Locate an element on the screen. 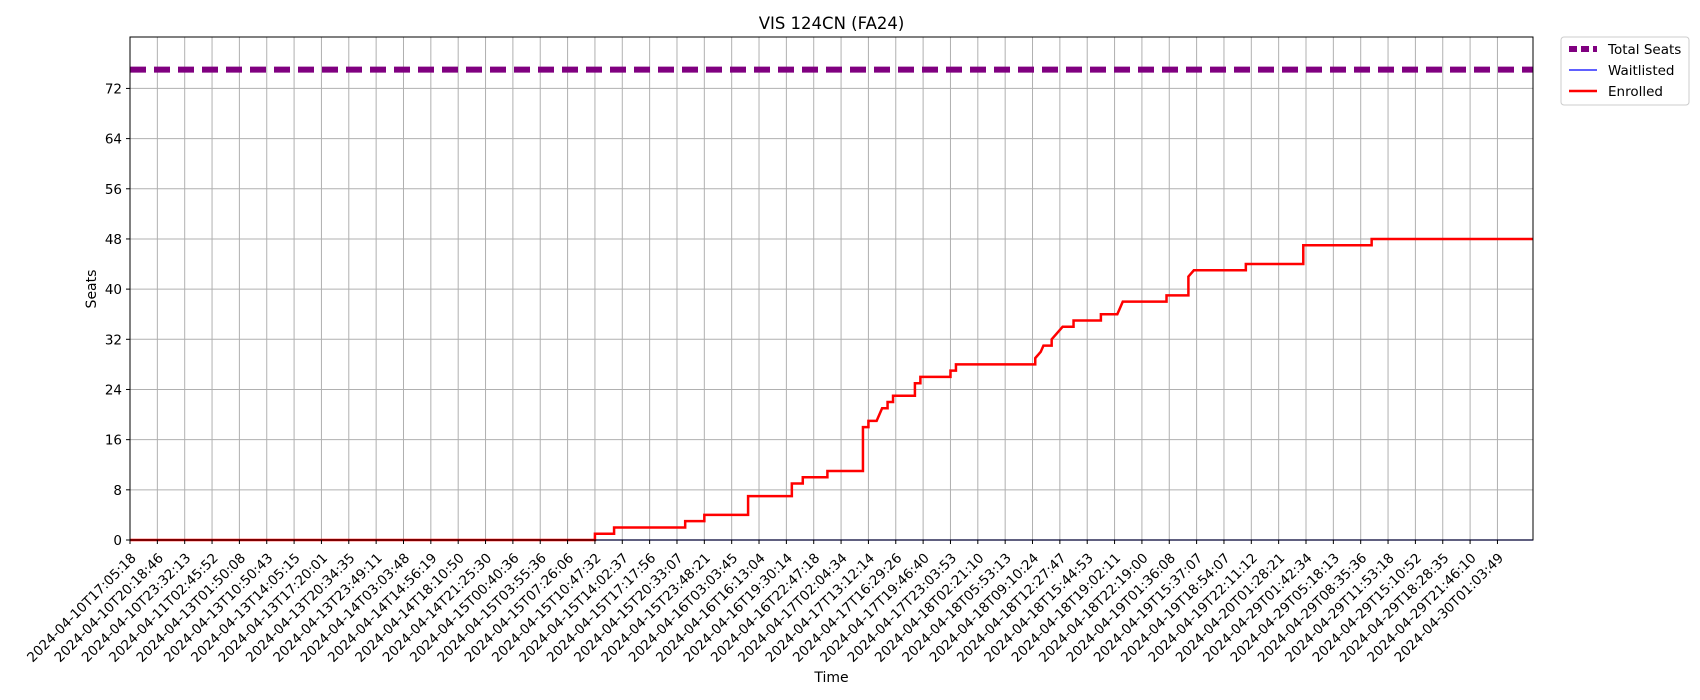  y-tick-label: 72 is located at coordinates (113, 89).